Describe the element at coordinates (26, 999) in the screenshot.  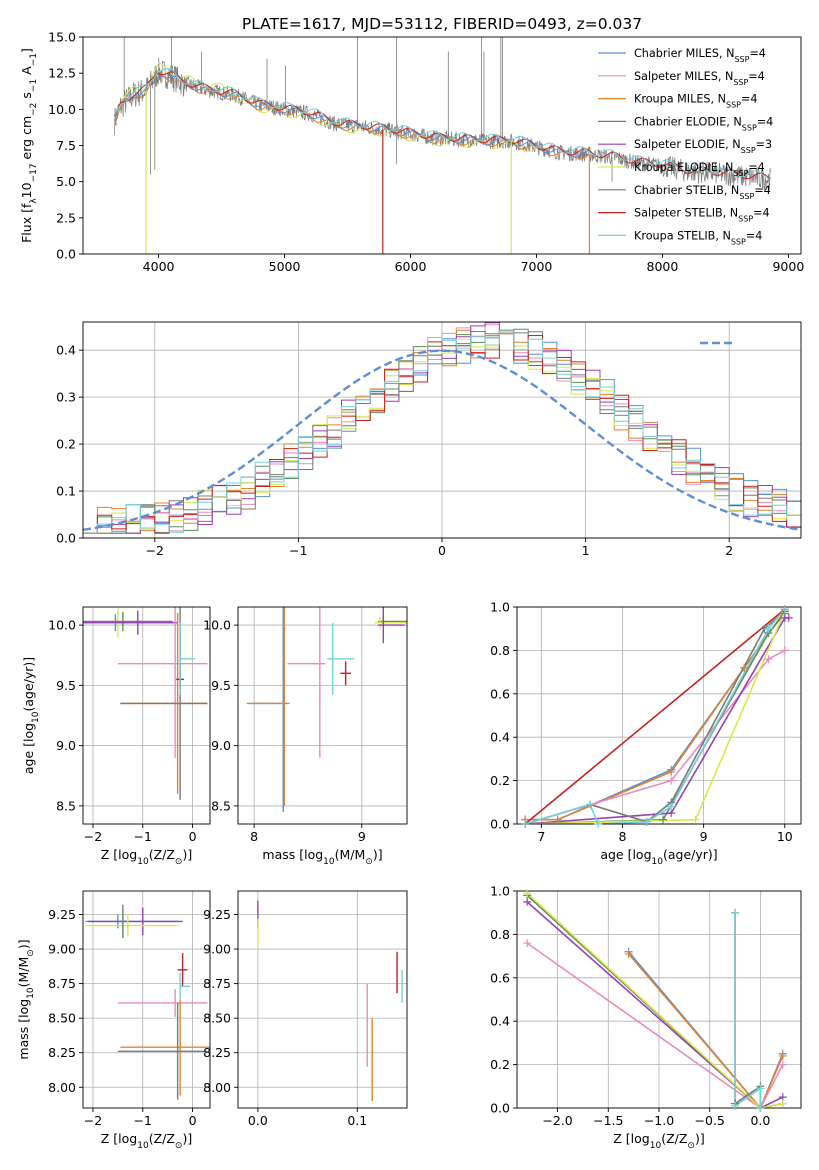
I see `y-axis-label: mass [log10(M/M⊙)]` at that location.